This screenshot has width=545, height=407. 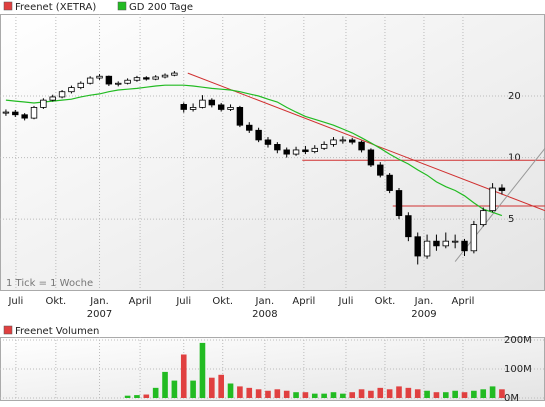 What do you see at coordinates (161, 7) in the screenshot?
I see `legend-label: GD 200 Tage` at bounding box center [161, 7].